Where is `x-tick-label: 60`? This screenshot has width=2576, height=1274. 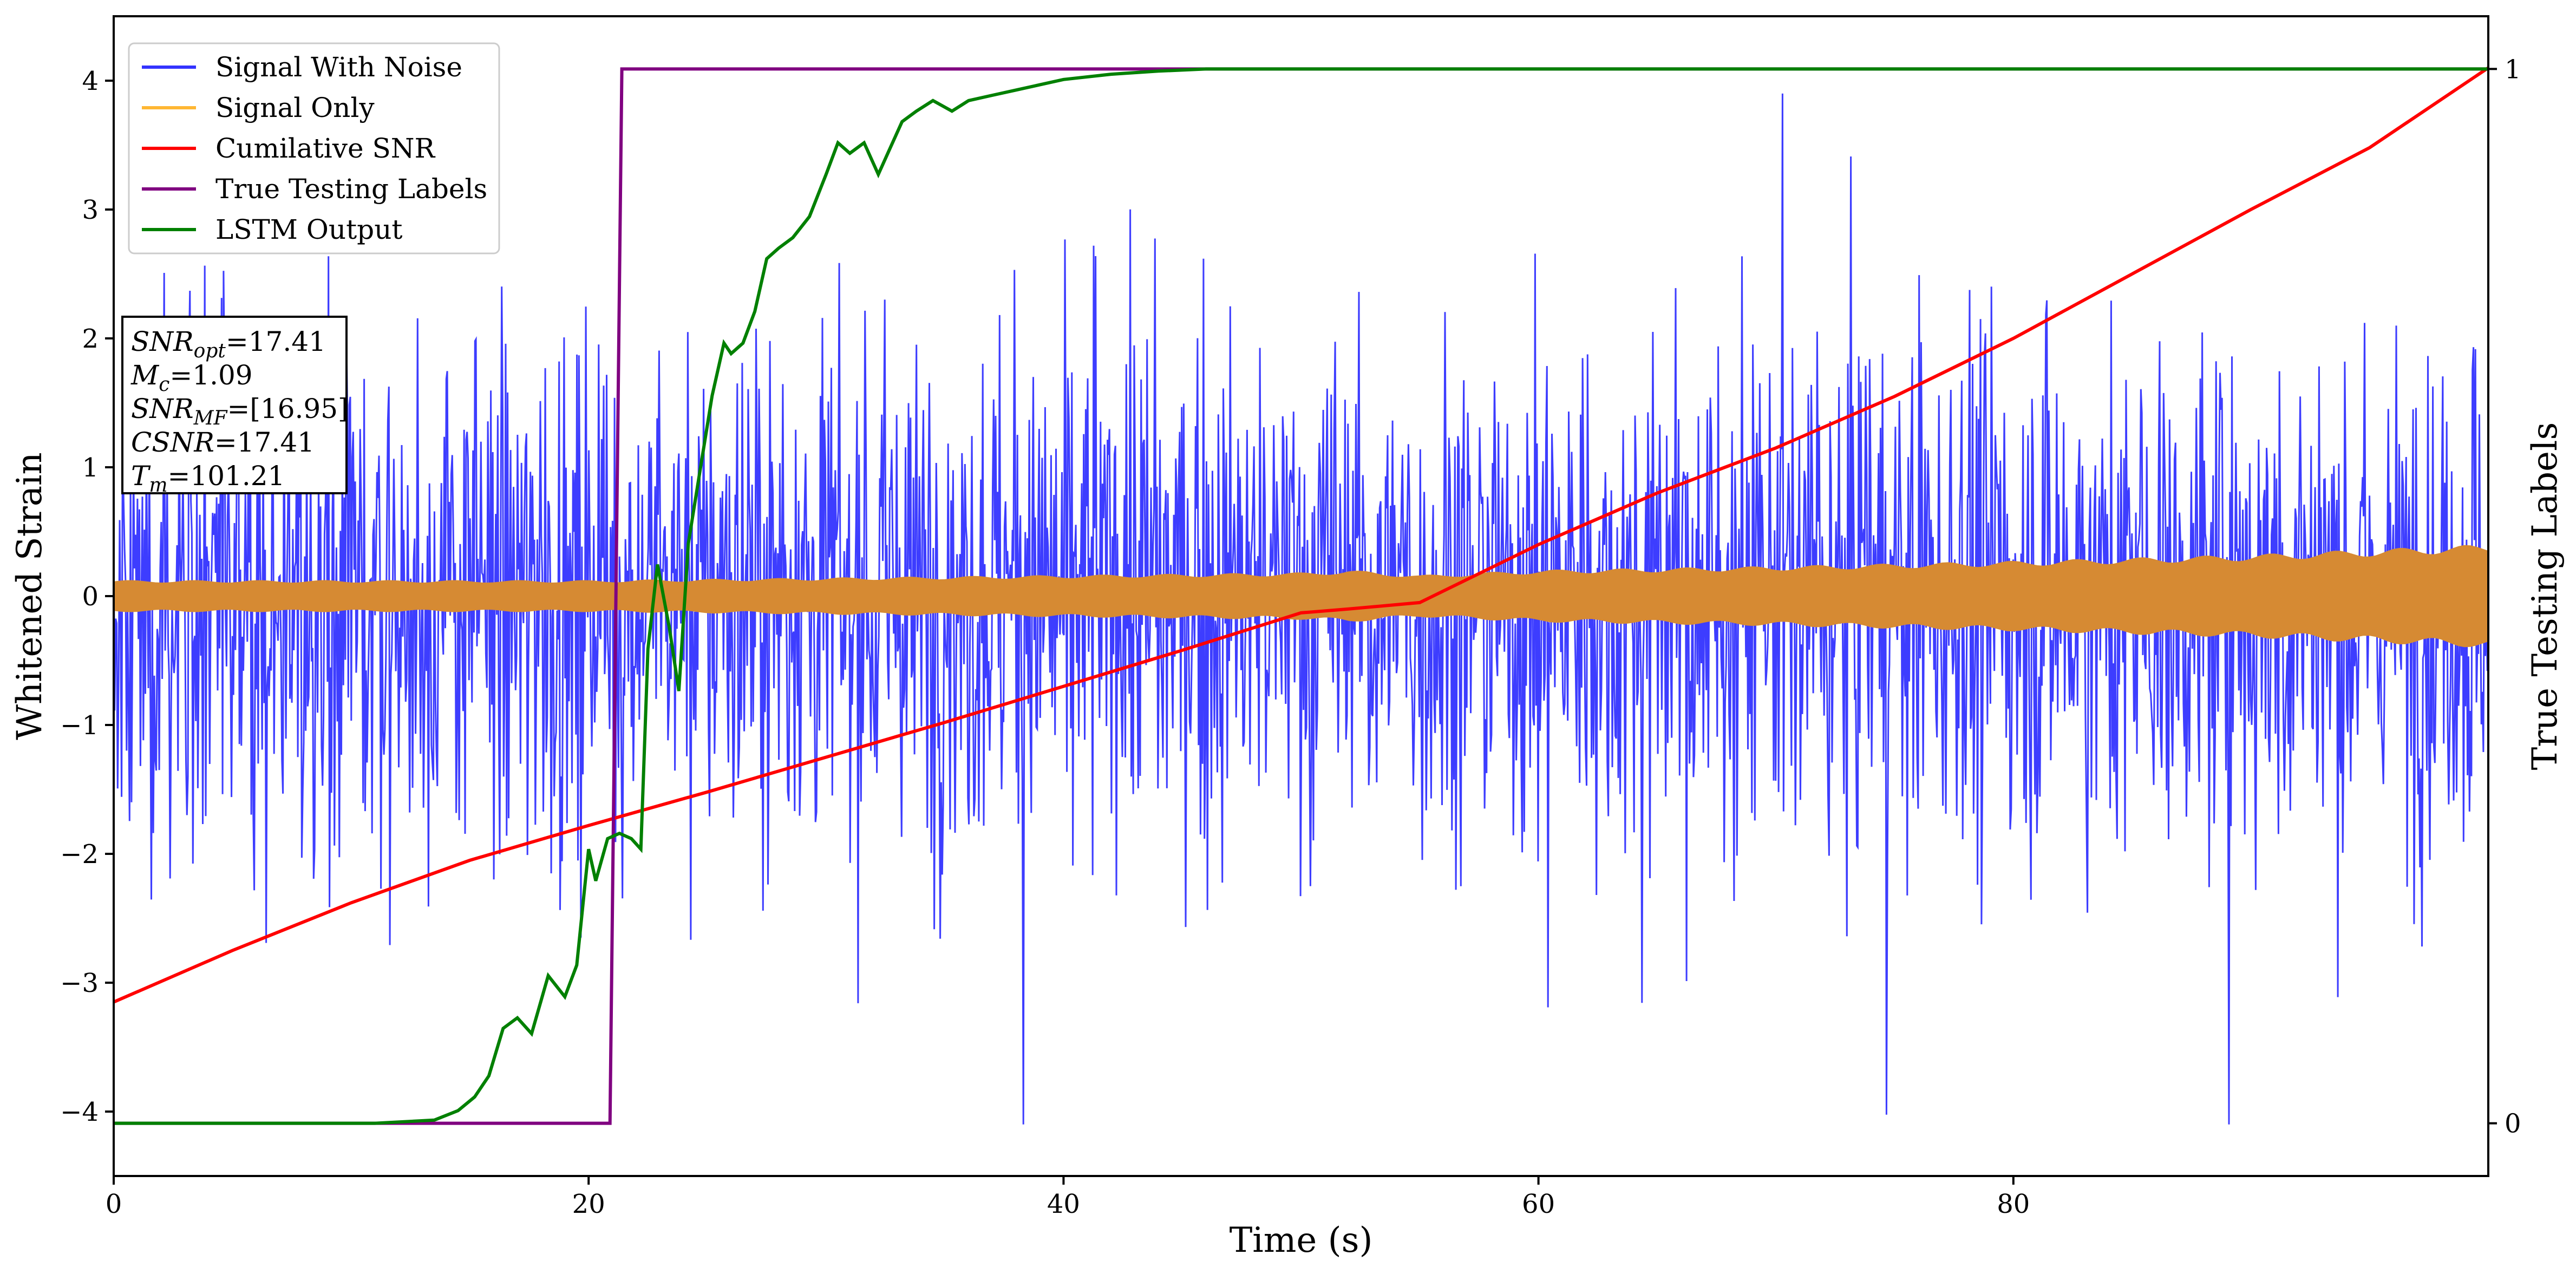 x-tick-label: 60 is located at coordinates (1539, 1204).